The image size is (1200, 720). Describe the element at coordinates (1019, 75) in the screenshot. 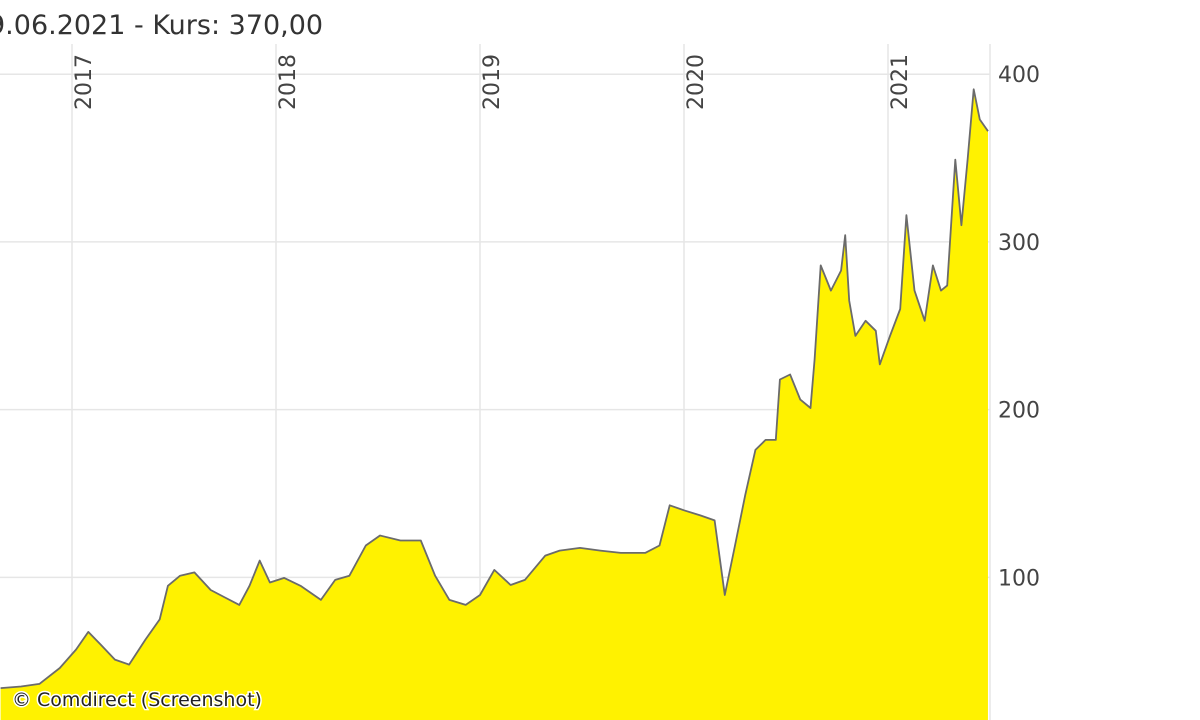

I see `y-tick-label: 400` at that location.